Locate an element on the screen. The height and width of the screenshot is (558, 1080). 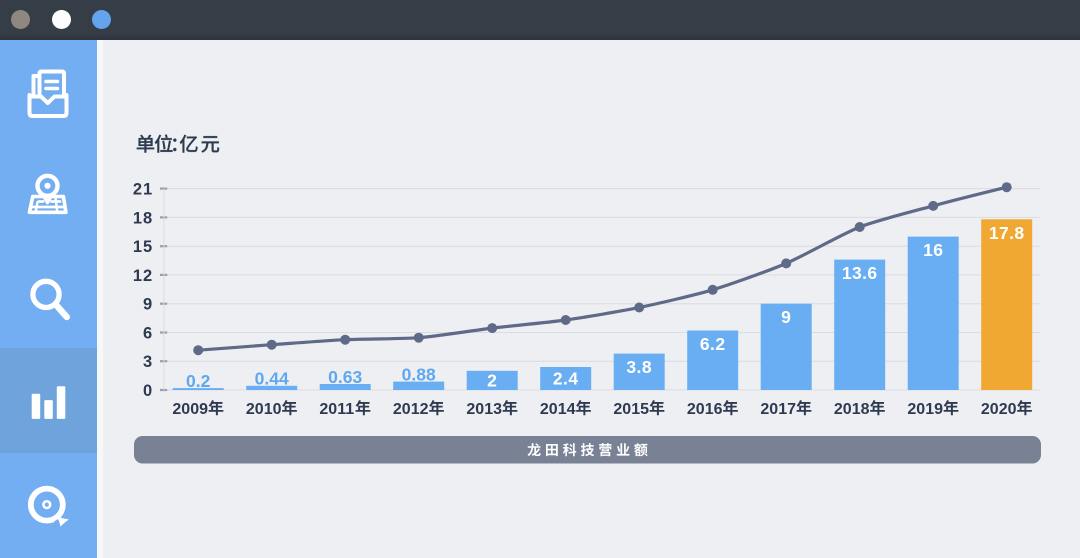
svg-text: 2017 is located at coordinates (778, 409).